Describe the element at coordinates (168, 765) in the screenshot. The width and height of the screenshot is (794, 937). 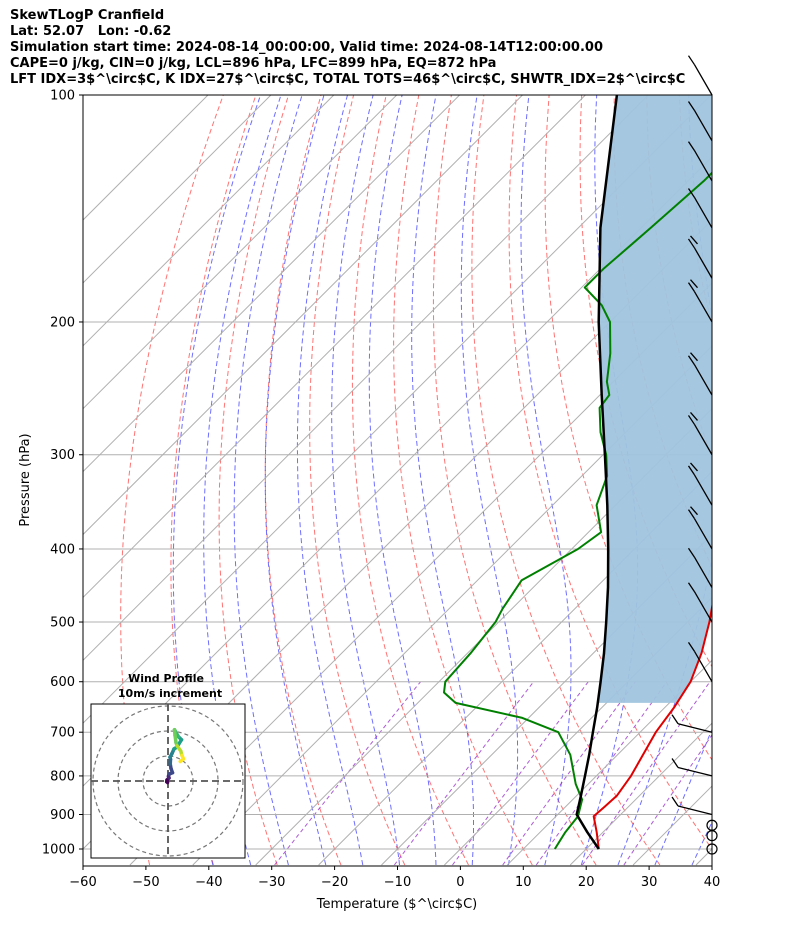
I see `hodograph: Wind Profile 10m/s increment` at that location.